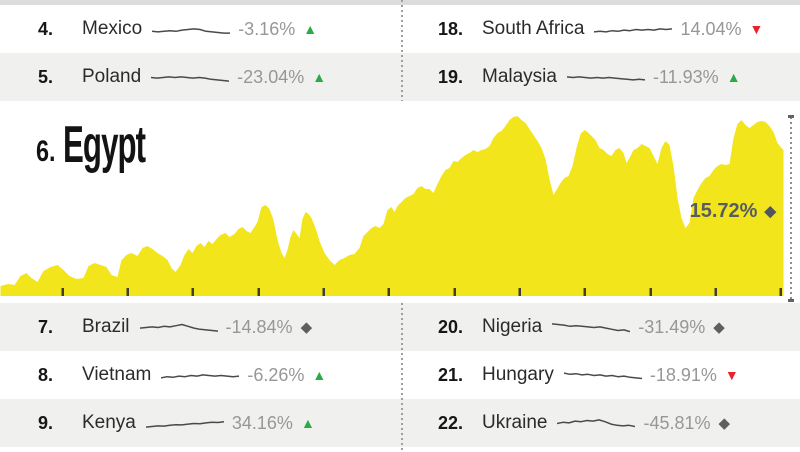 Image resolution: width=800 pixels, height=452 pixels. I want to click on ranking-row-mexico: 4. Mexico -3.16% ▲, so click(200, 29).